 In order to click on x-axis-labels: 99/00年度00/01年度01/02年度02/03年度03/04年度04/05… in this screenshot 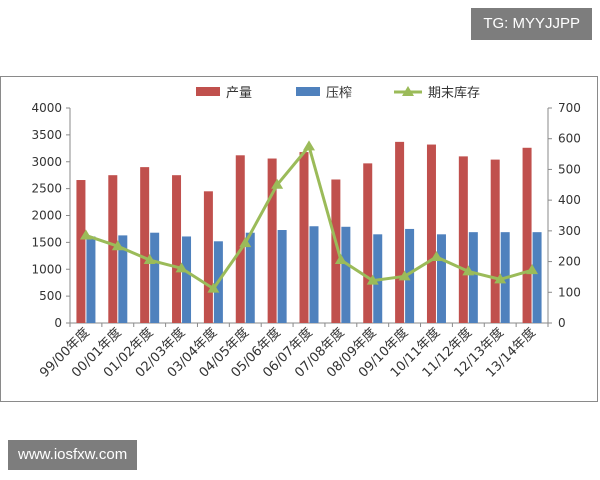, I will do `click(288, 353)`.